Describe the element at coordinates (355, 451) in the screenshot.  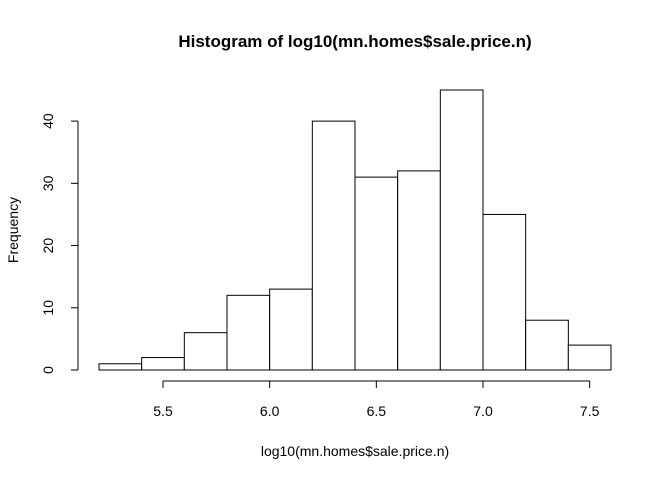
I see `x-axis-label: log10(mn.homes$sale.price.n)` at that location.